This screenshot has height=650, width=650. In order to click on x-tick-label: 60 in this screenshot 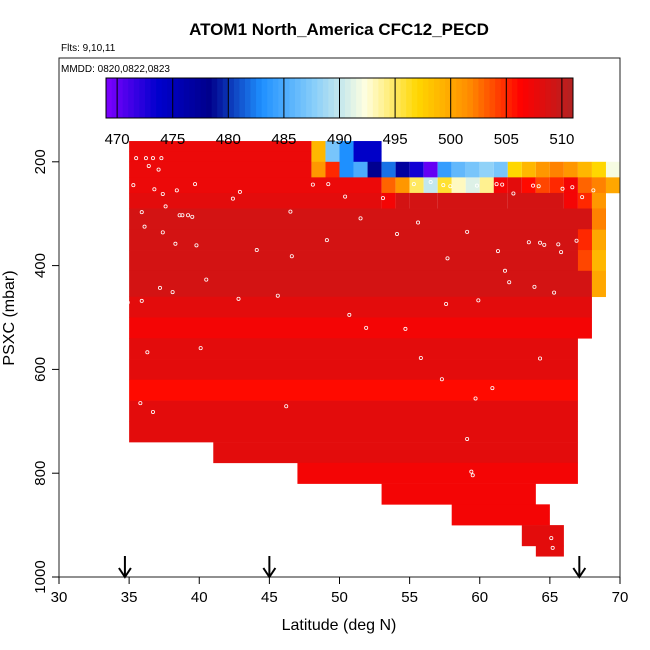, I will do `click(479, 597)`.